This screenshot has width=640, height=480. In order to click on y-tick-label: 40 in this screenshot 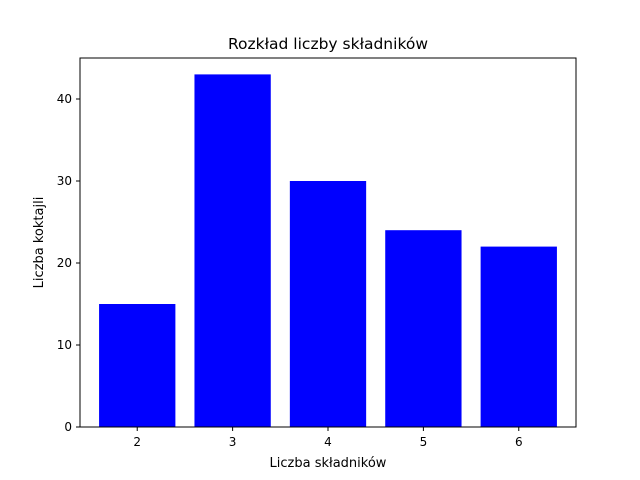, I will do `click(64, 99)`.